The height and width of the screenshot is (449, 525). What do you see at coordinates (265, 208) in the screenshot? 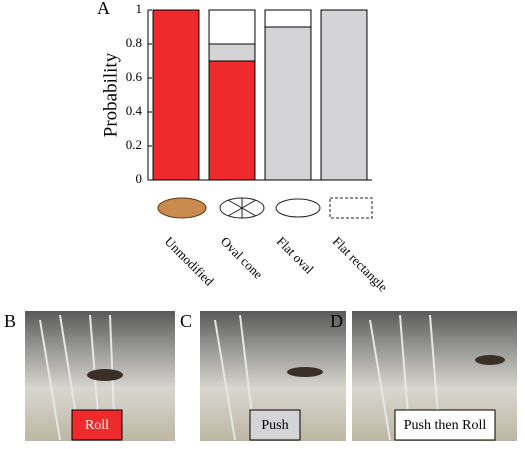
I see `insect-icons` at bounding box center [265, 208].